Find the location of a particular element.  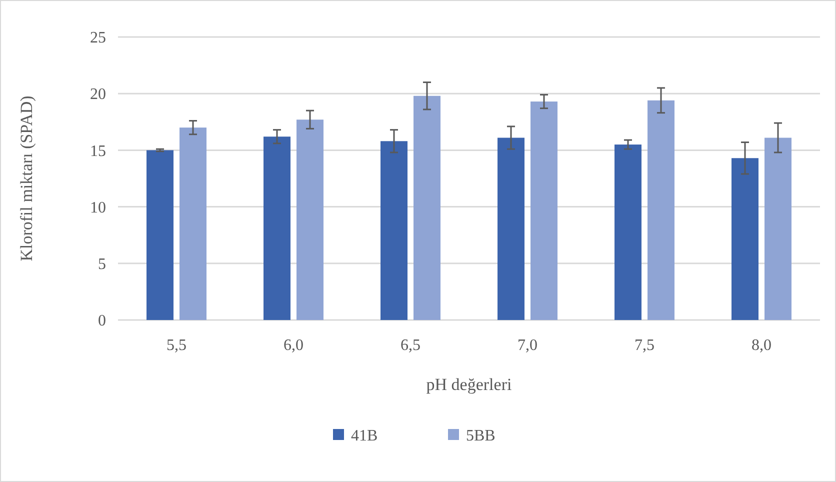

x-tick-label: 5,5 is located at coordinates (176, 345).